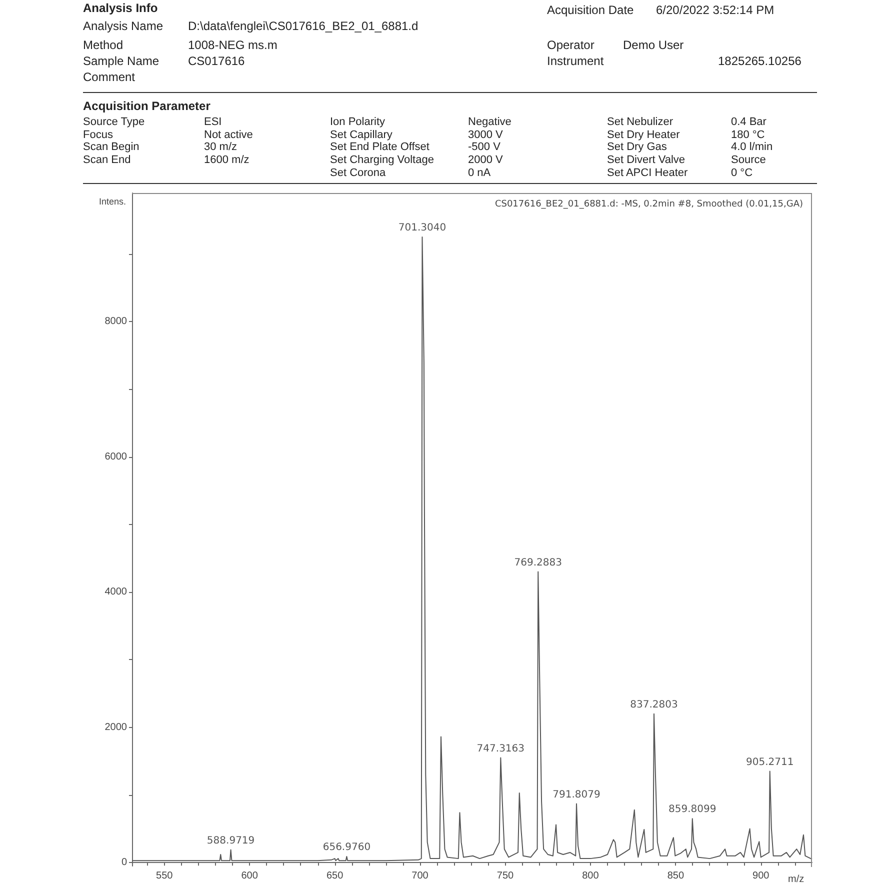 This screenshot has width=869, height=886. What do you see at coordinates (112, 201) in the screenshot?
I see `y-axis-title: Intens.` at bounding box center [112, 201].